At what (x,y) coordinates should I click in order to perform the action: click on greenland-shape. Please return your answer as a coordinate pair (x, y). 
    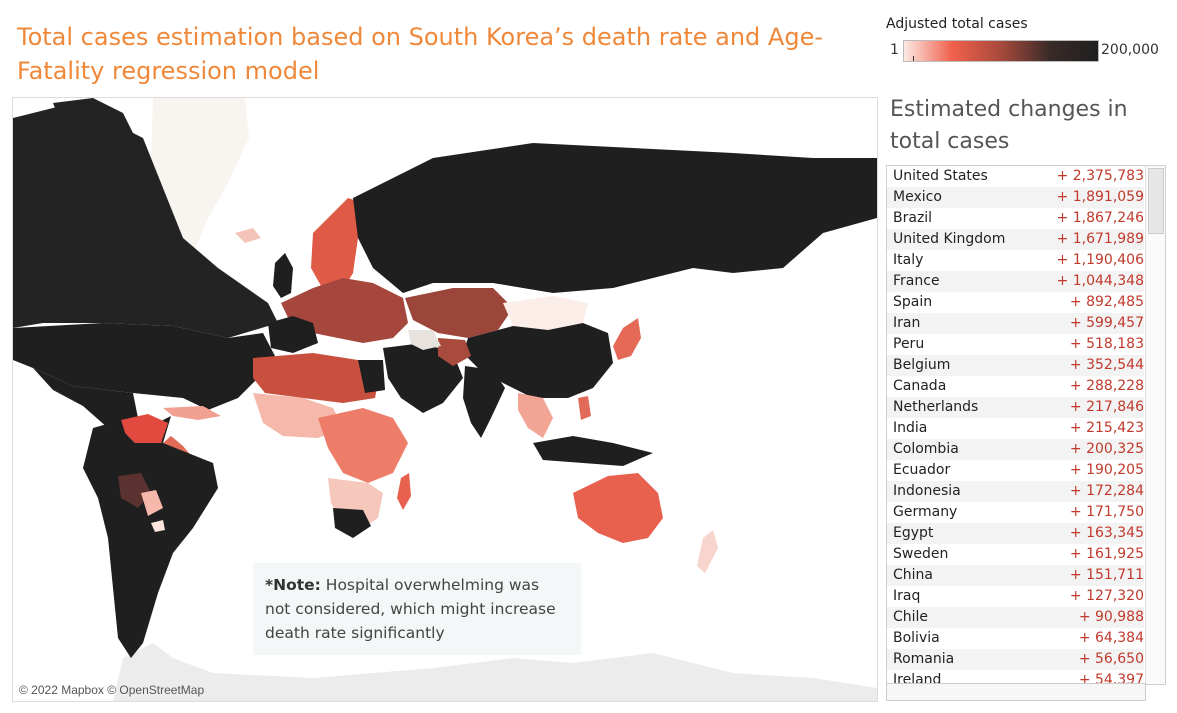
    Looking at the image, I should click on (200, 178).